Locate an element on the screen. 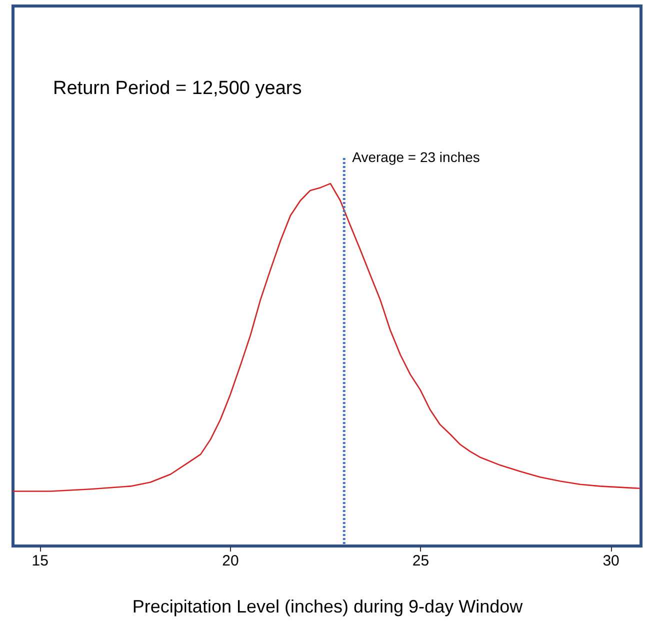  ref-line-label: Average = 23 inches is located at coordinates (416, 157).